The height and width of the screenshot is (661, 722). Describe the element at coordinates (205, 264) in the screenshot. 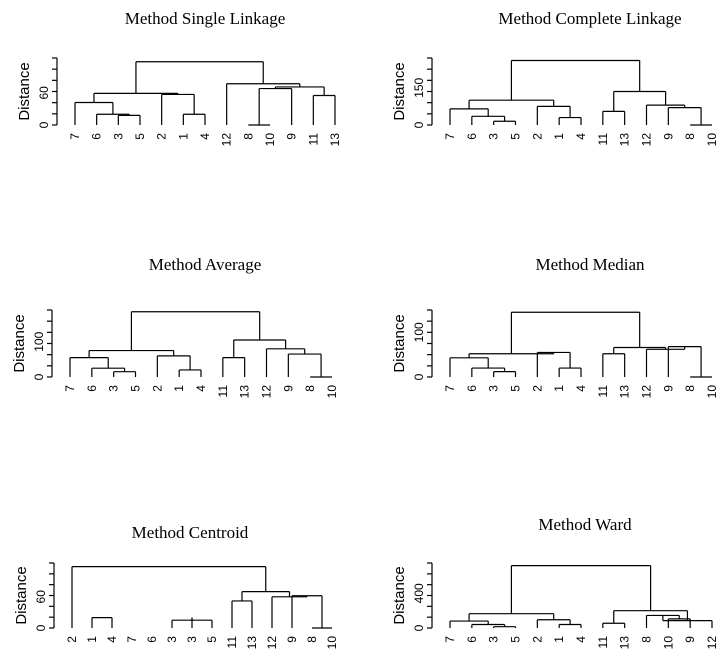

I see `panel-title: Method Average` at that location.